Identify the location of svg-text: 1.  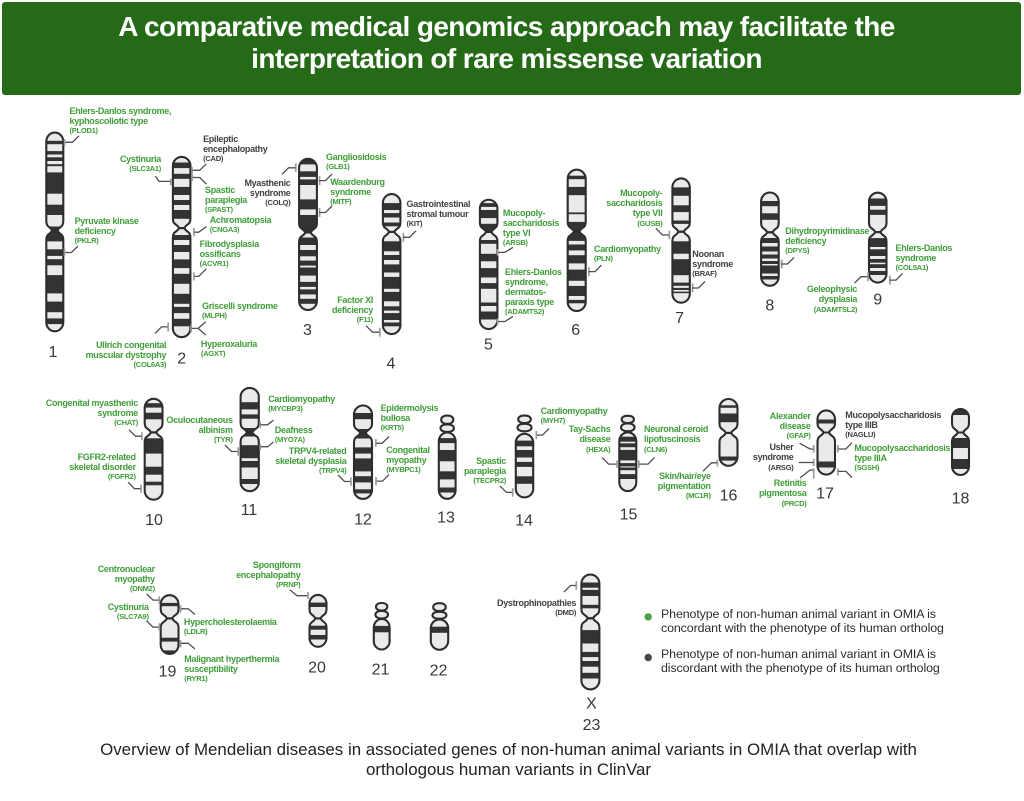
(52, 352).